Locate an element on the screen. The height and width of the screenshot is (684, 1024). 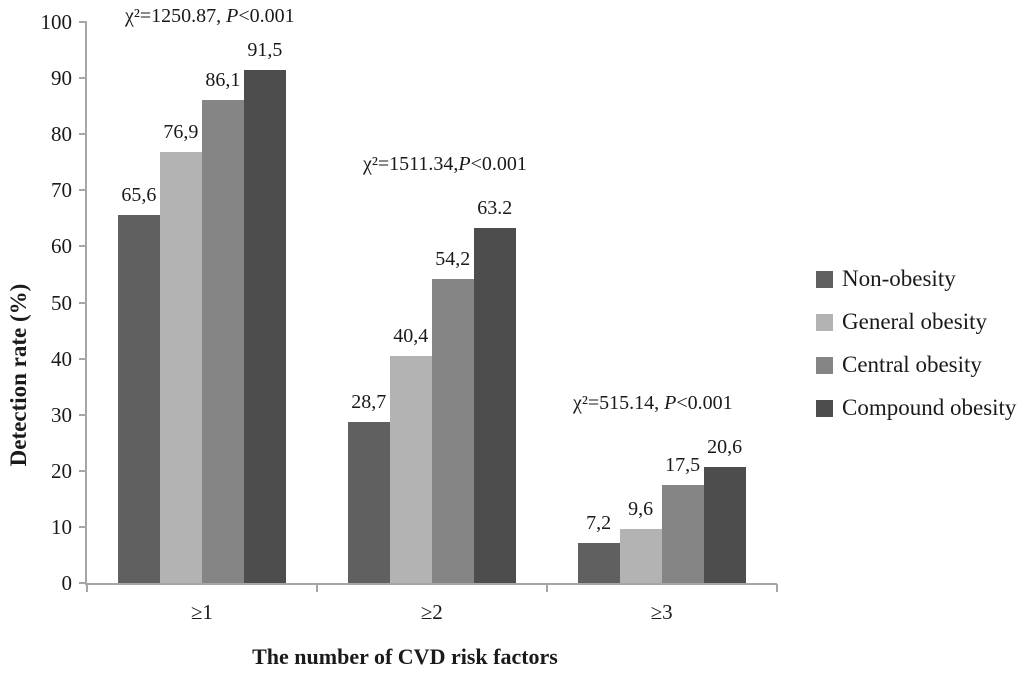
bar-value-label: 40,4 is located at coordinates (411, 336).